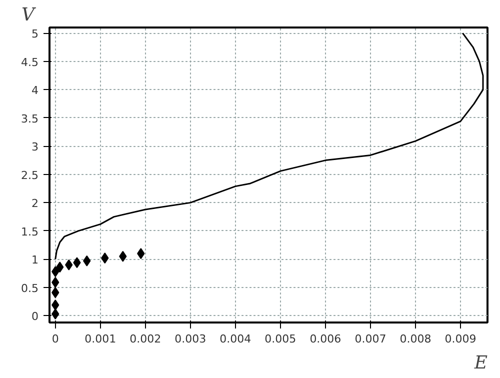 The image size is (500, 378). What do you see at coordinates (460, 339) in the screenshot?
I see `x-tick-label: 0.009` at bounding box center [460, 339].